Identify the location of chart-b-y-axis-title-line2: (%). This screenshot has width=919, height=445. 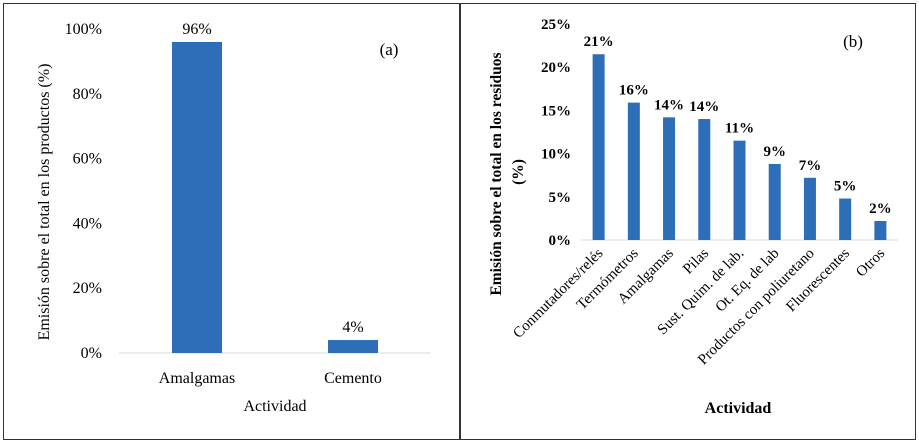
(518, 172).